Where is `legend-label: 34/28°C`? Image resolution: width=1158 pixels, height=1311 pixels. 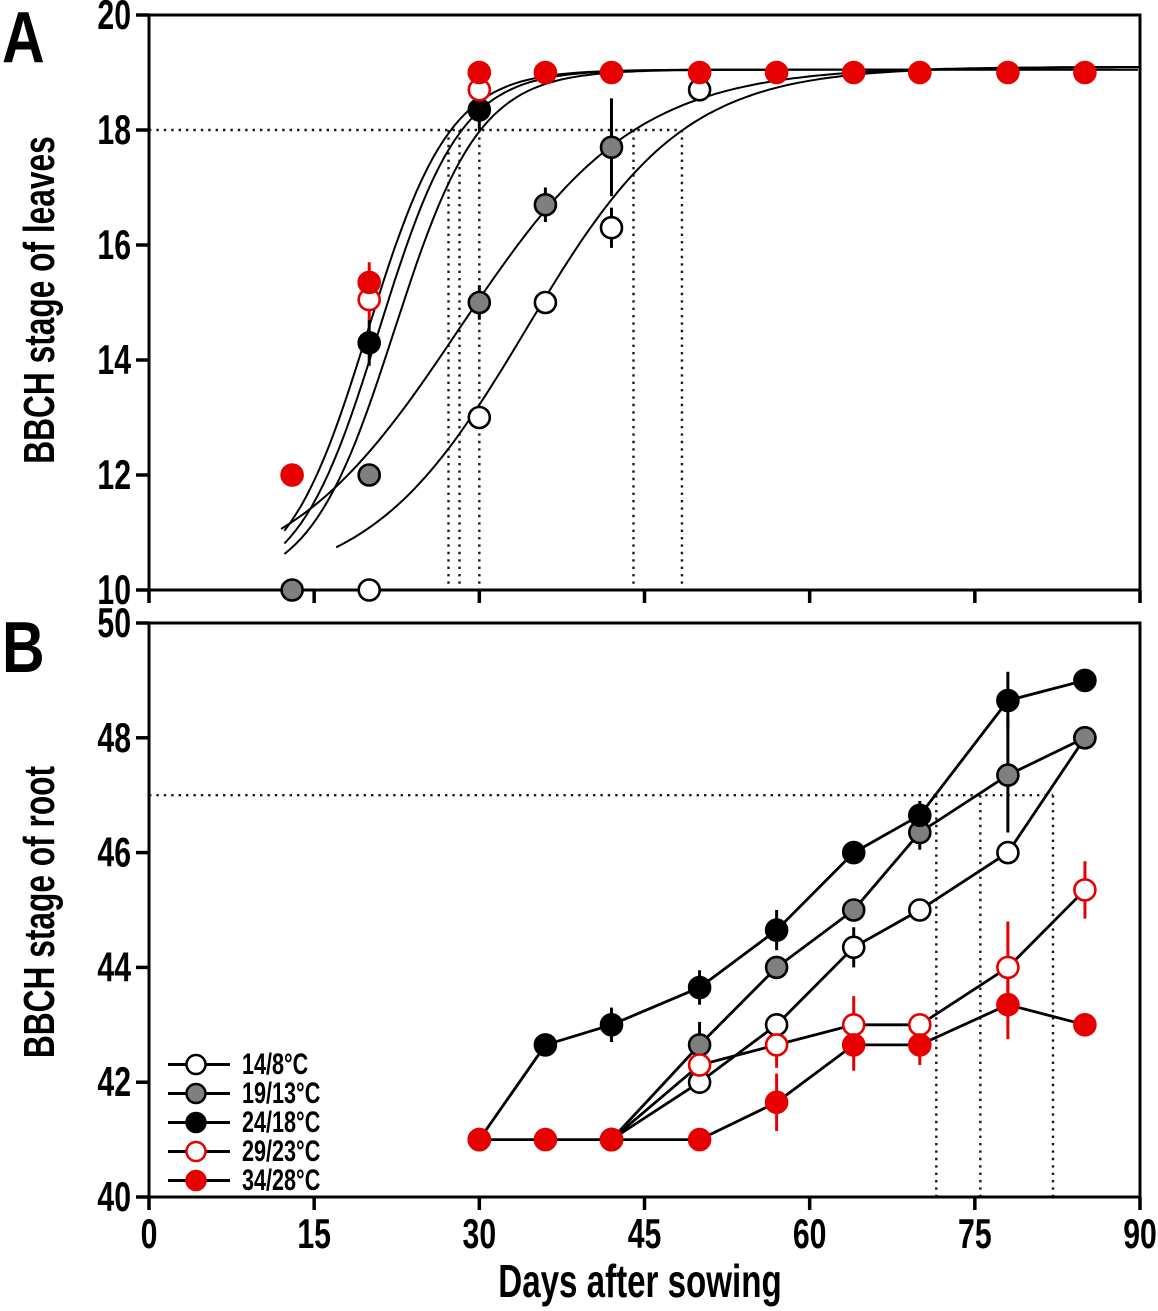
legend-label: 34/28°C is located at coordinates (281, 1180).